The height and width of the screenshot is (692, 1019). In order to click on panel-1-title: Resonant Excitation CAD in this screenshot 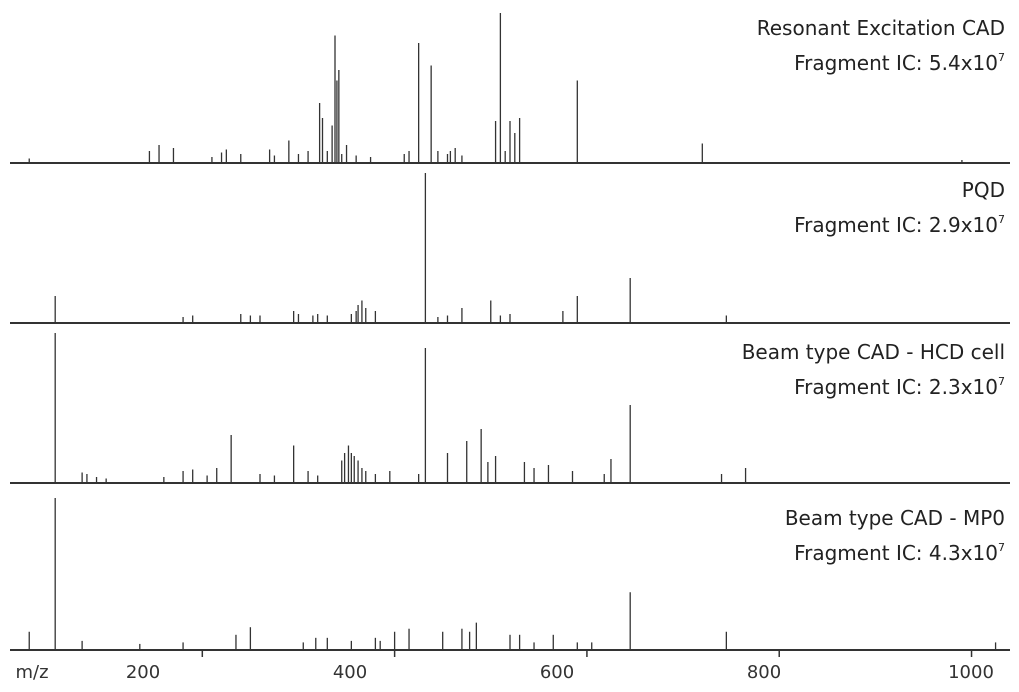, I will do `click(880, 28)`.